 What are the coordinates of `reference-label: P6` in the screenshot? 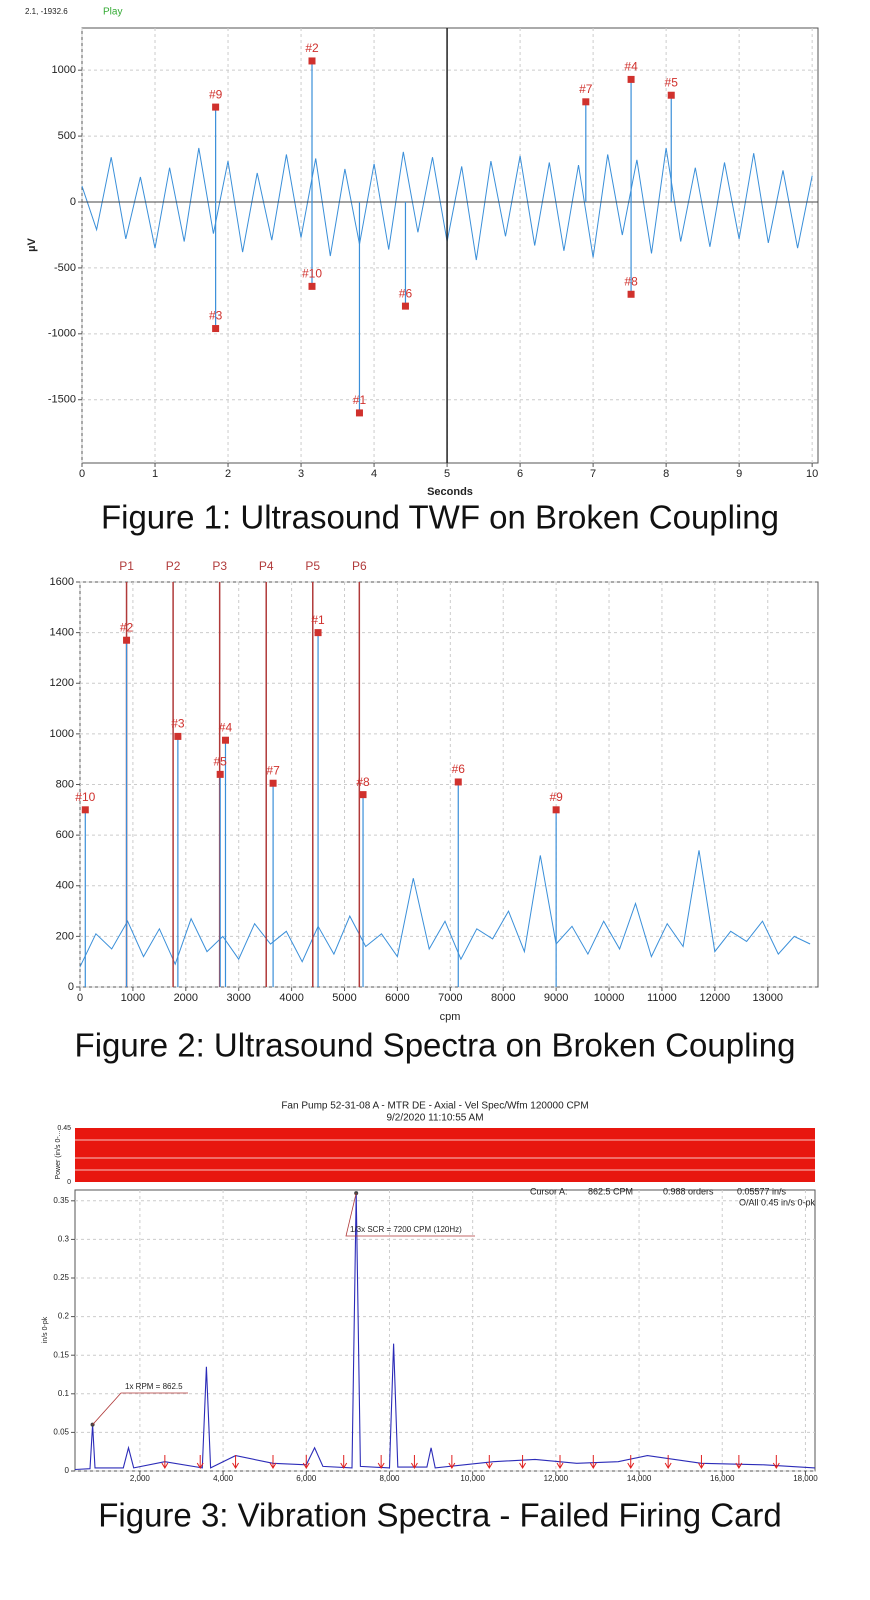 It's located at (359, 566).